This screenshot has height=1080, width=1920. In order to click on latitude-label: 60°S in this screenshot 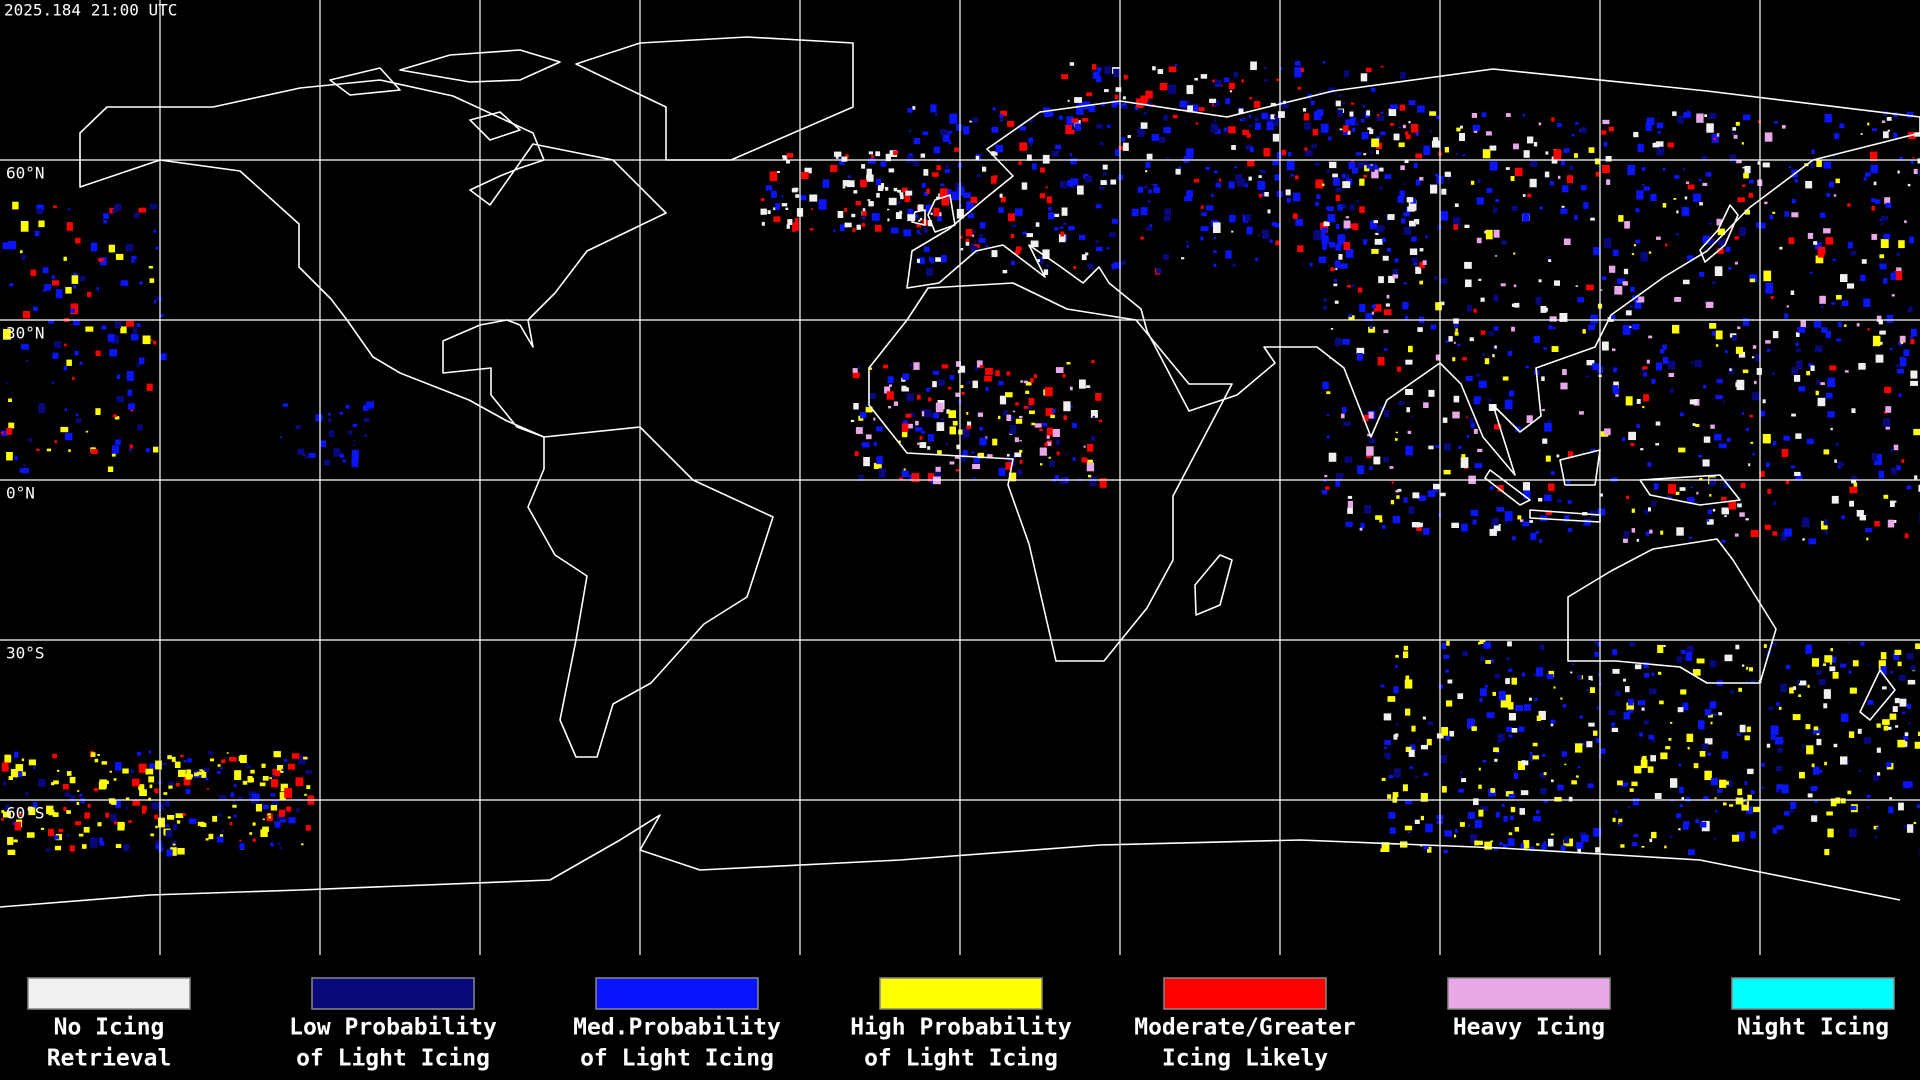, I will do `click(25, 813)`.